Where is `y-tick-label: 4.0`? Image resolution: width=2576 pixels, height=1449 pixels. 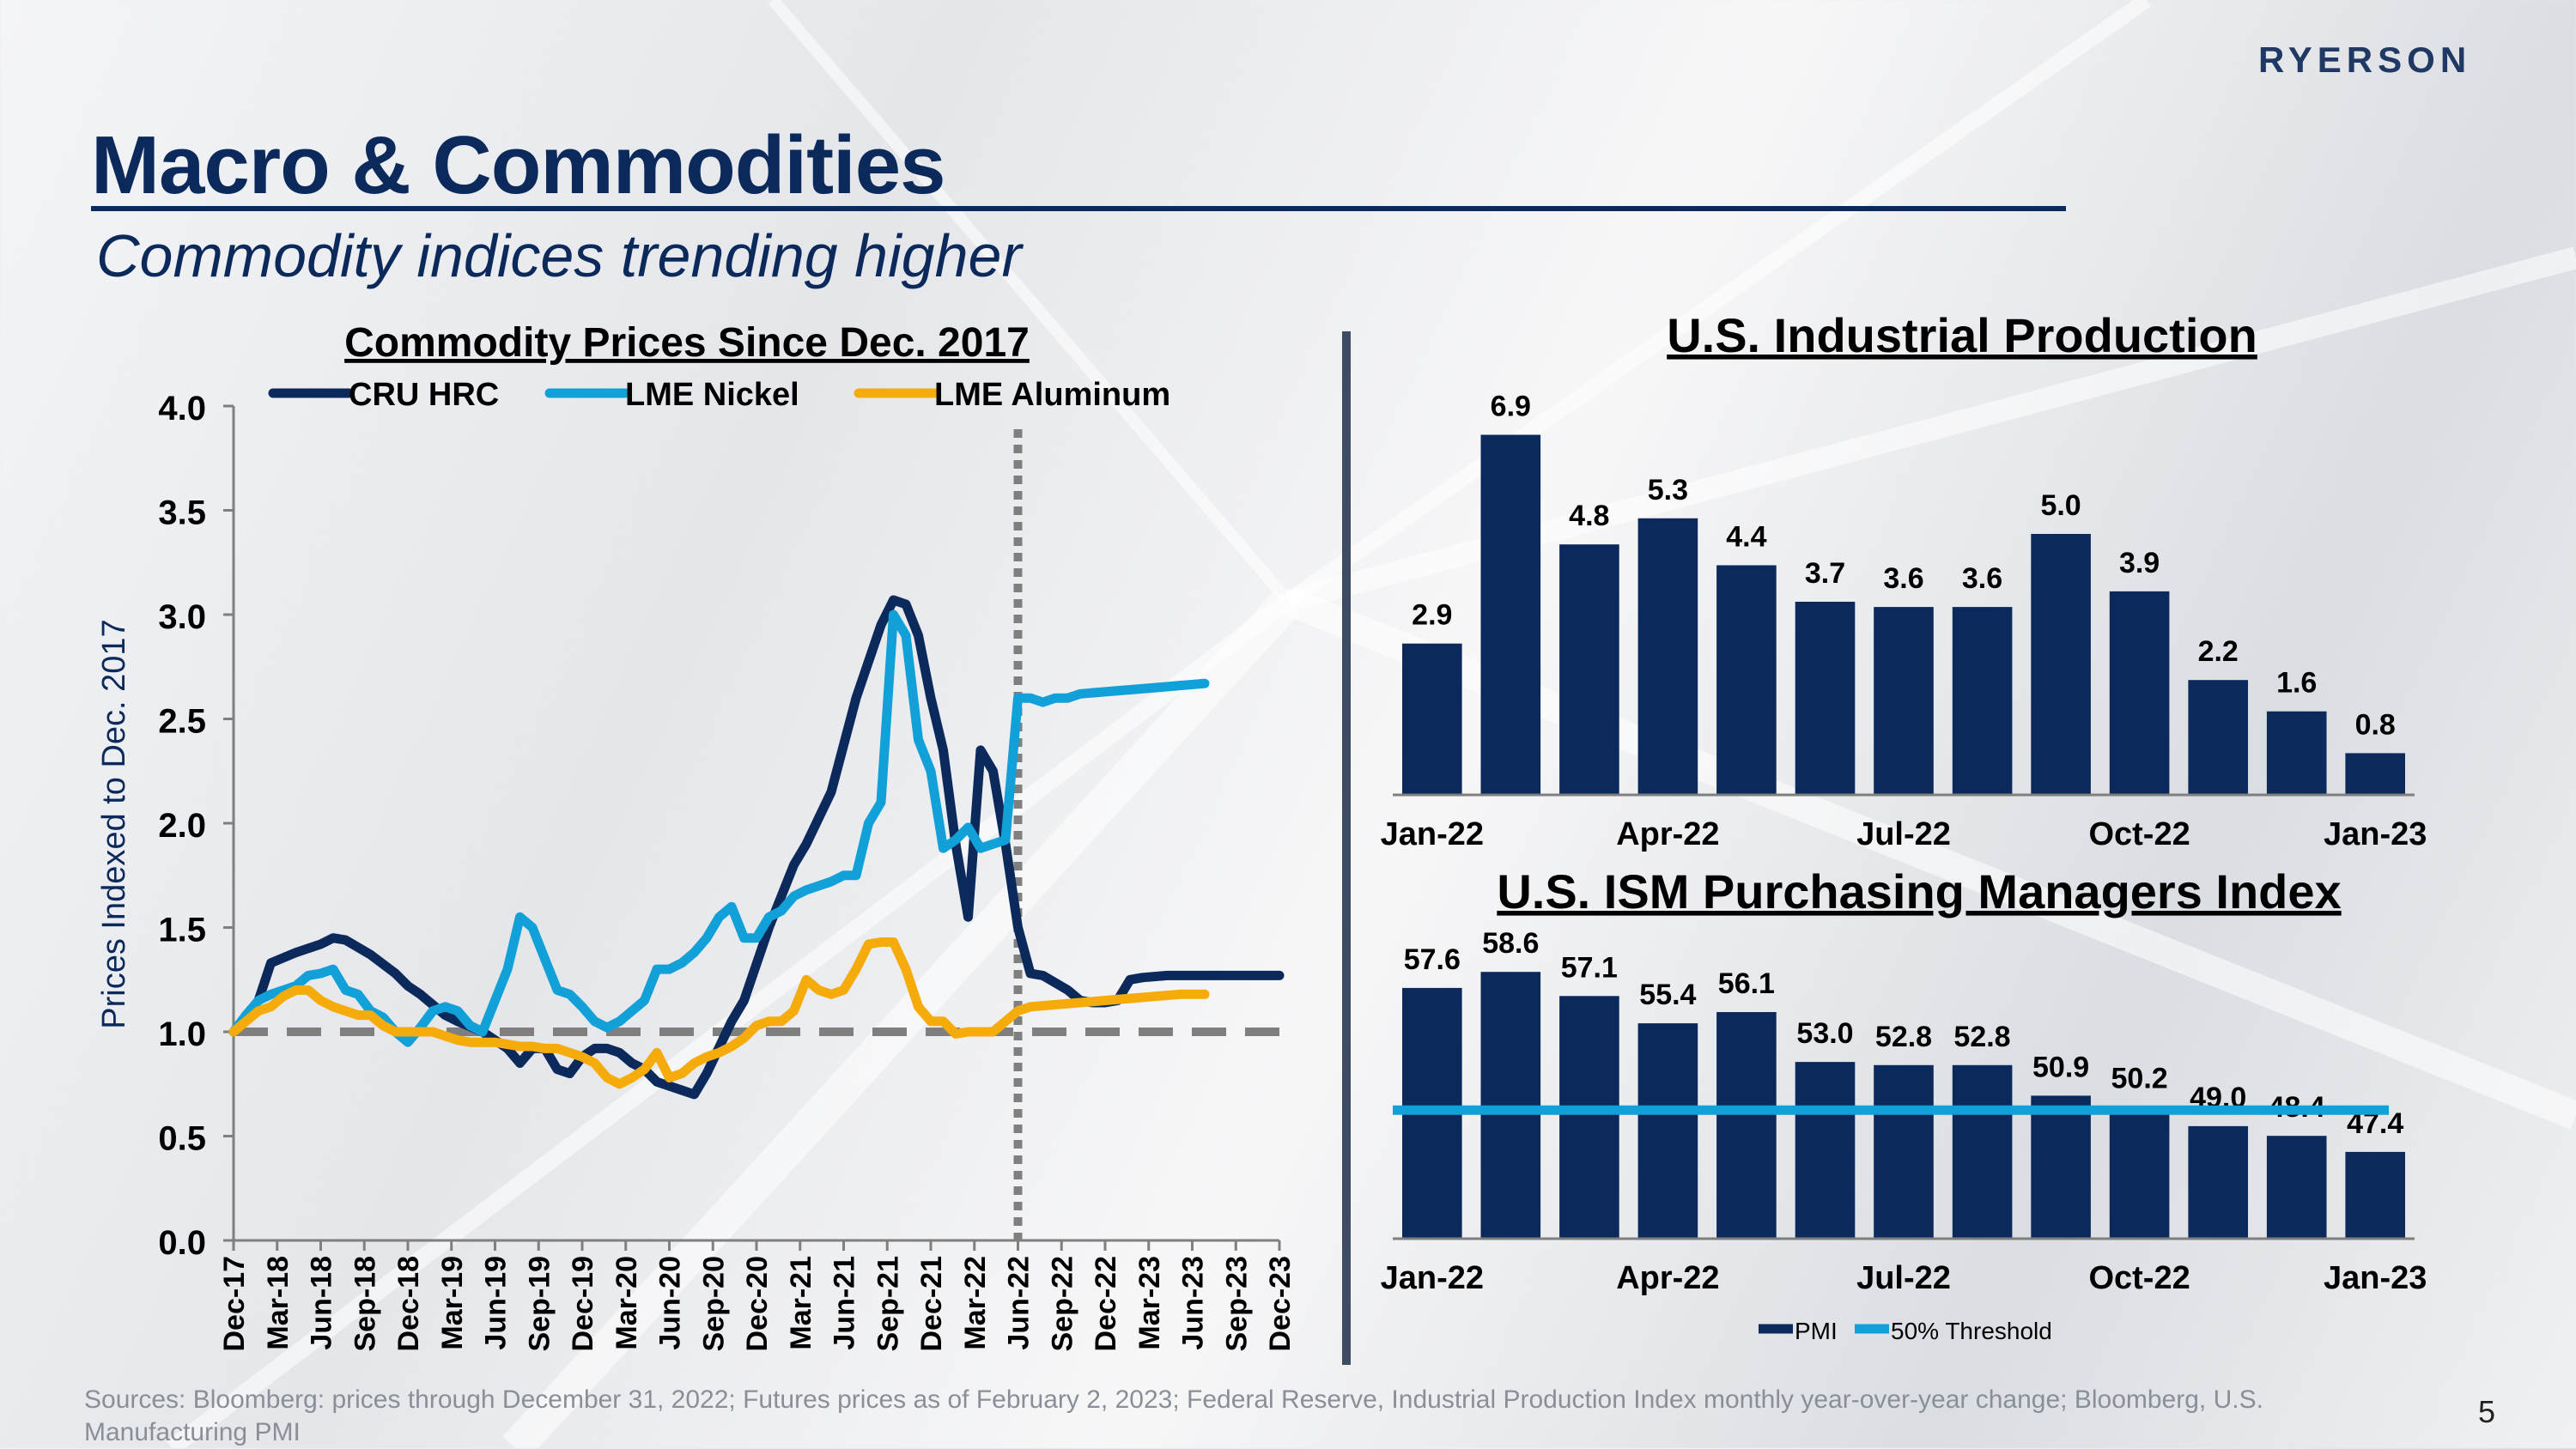 y-tick-label: 4.0 is located at coordinates (182, 408).